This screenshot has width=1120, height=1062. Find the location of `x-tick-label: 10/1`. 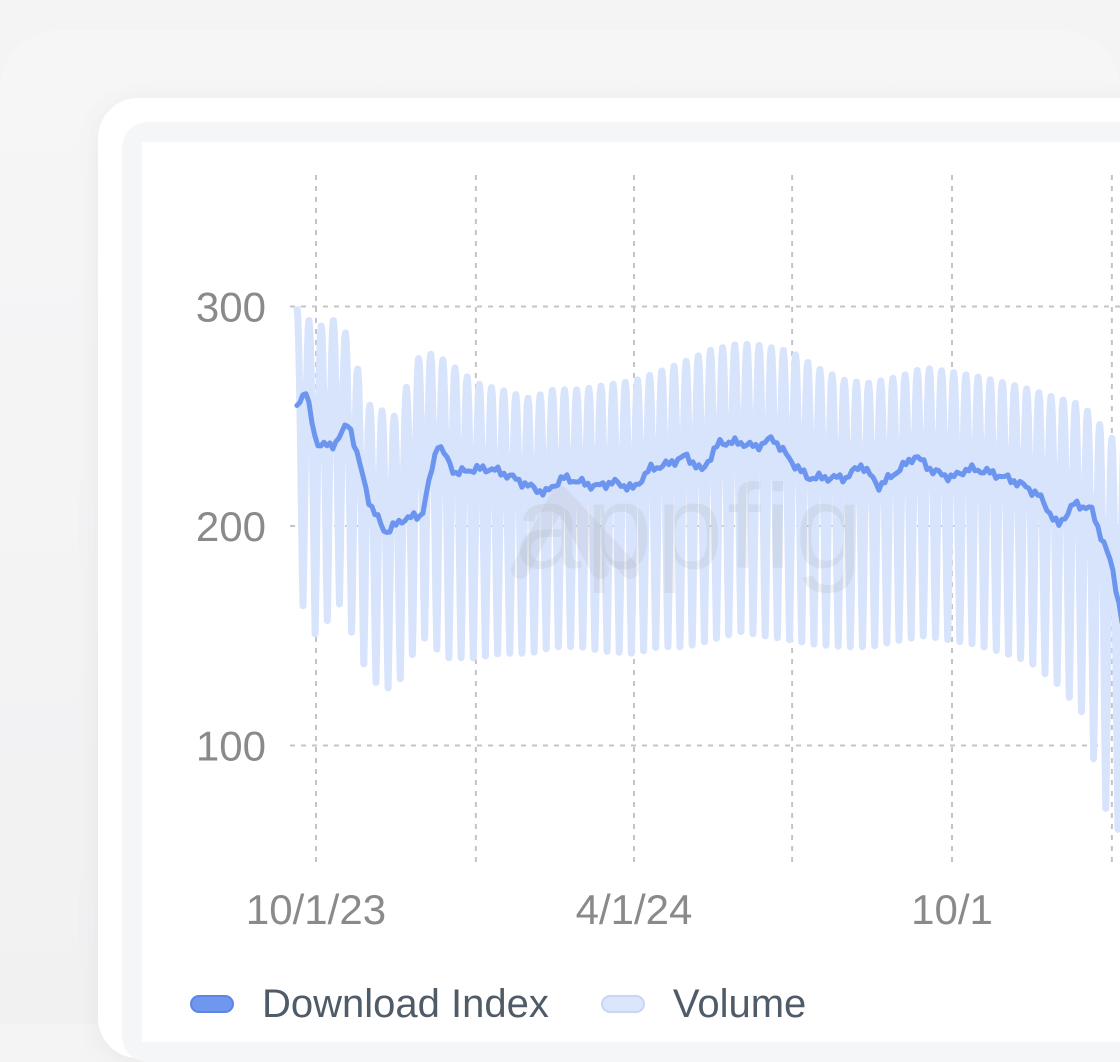

x-tick-label: 10/1 is located at coordinates (952, 909).